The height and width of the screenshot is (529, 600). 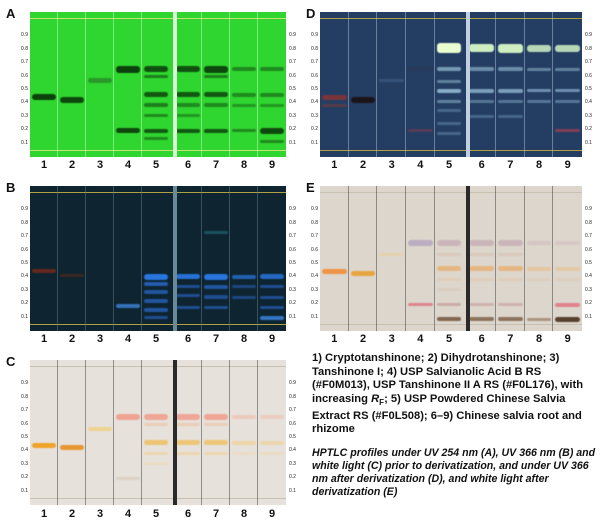 What do you see at coordinates (11, 187) in the screenshot?
I see `panel-letter: B` at bounding box center [11, 187].